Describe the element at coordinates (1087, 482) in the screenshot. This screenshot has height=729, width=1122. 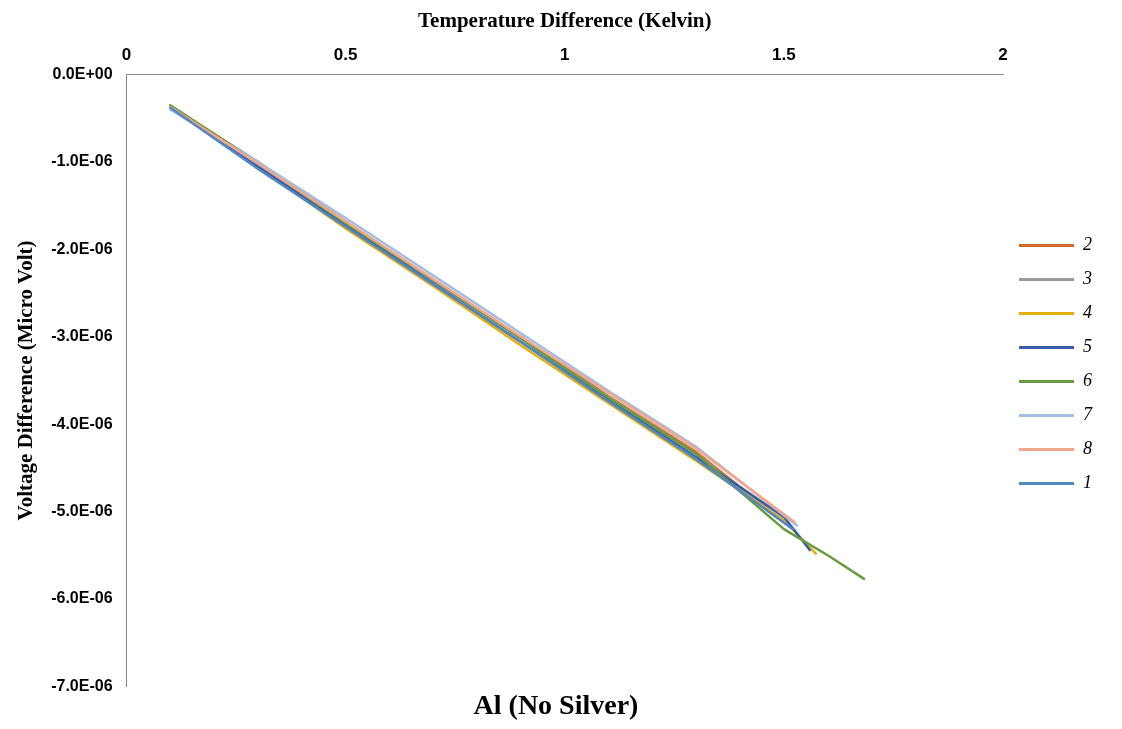
I see `legend-label: 1` at that location.